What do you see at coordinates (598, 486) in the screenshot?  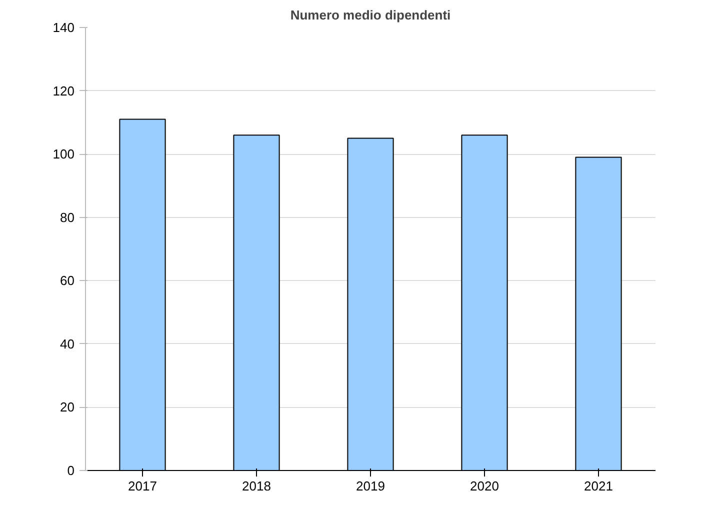 I see `x-tick-label: 2021` at bounding box center [598, 486].